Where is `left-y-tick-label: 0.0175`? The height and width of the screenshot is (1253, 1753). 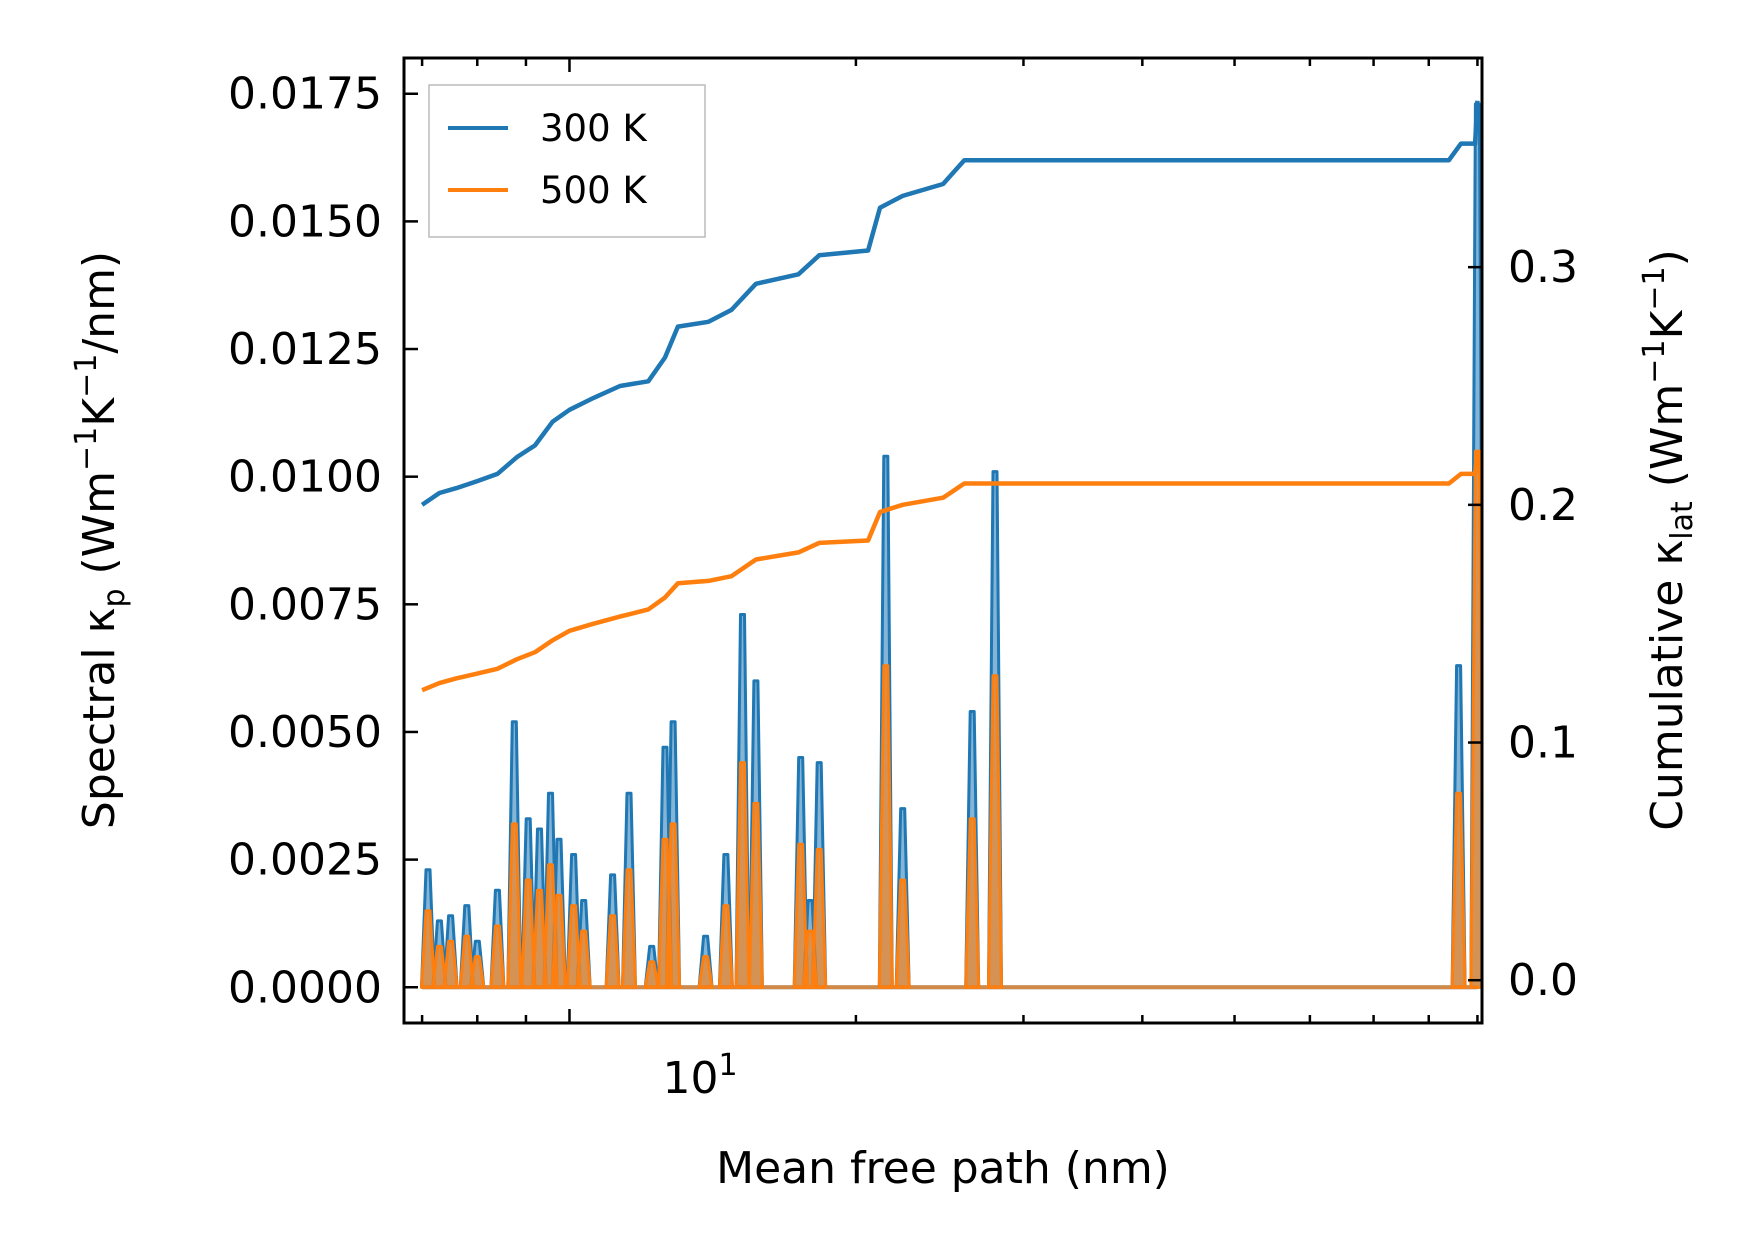 left-y-tick-label: 0.0175 is located at coordinates (305, 94).